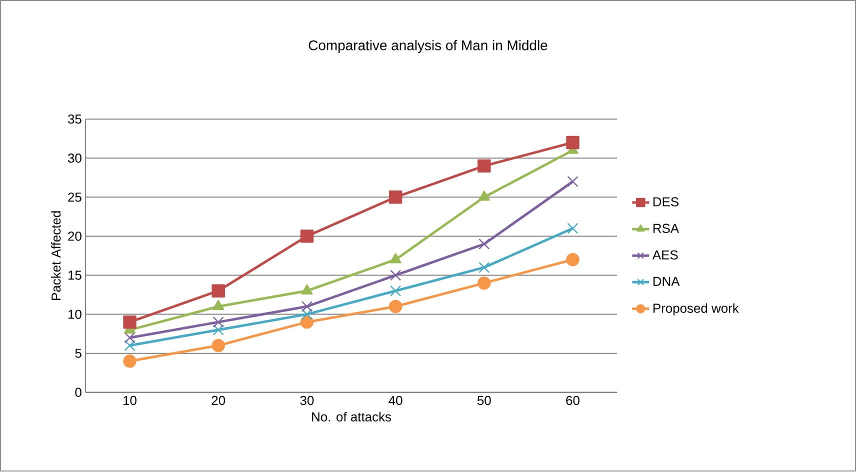  Describe the element at coordinates (75, 275) in the screenshot. I see `y-tick-label: 15` at that location.